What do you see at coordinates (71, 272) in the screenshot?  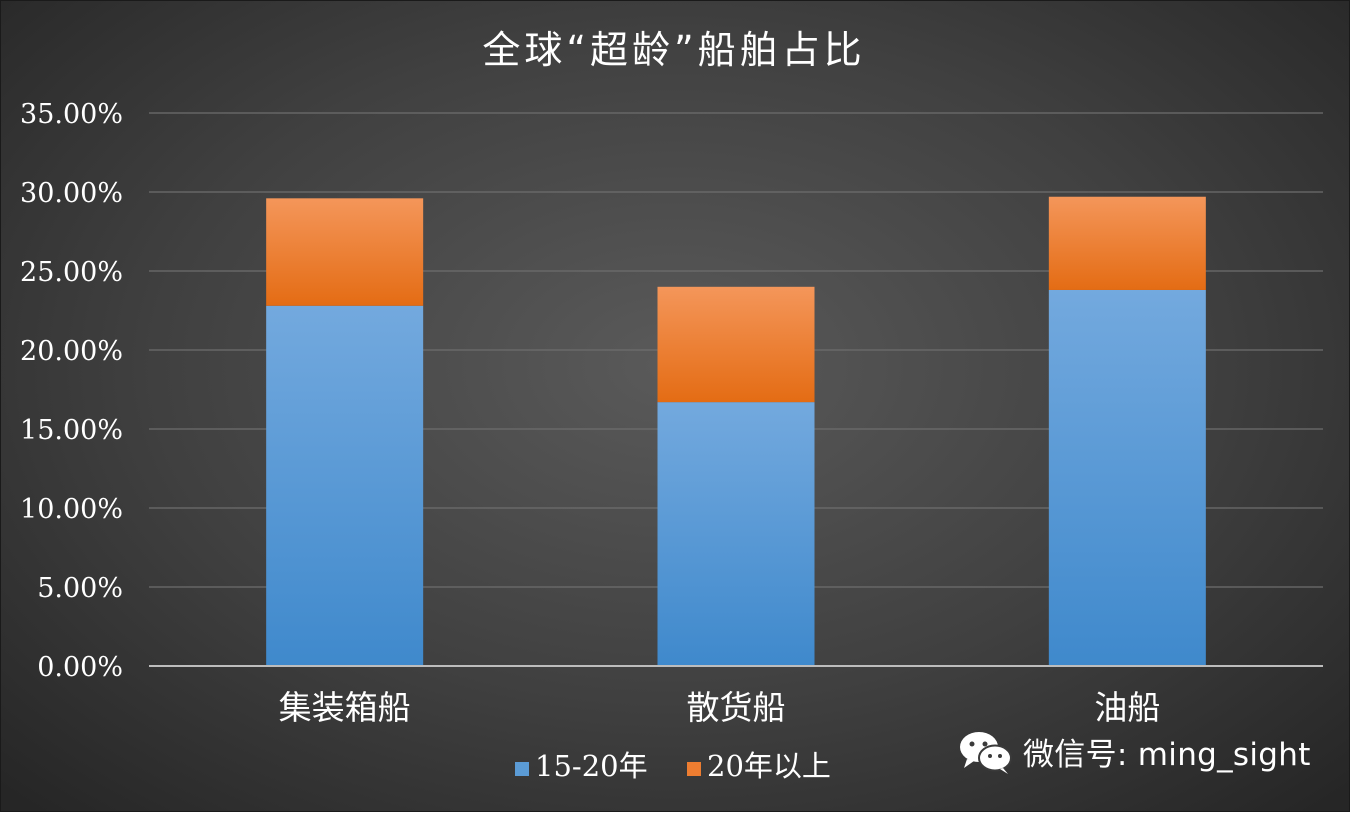 I see `y-tick-label: 25.00%` at bounding box center [71, 272].